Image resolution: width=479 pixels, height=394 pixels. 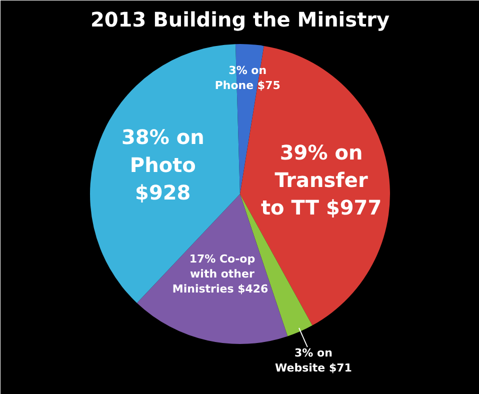 What do you see at coordinates (220, 274) in the screenshot?
I see `slice-label: 17% Co-op with other Ministries $426` at bounding box center [220, 274].